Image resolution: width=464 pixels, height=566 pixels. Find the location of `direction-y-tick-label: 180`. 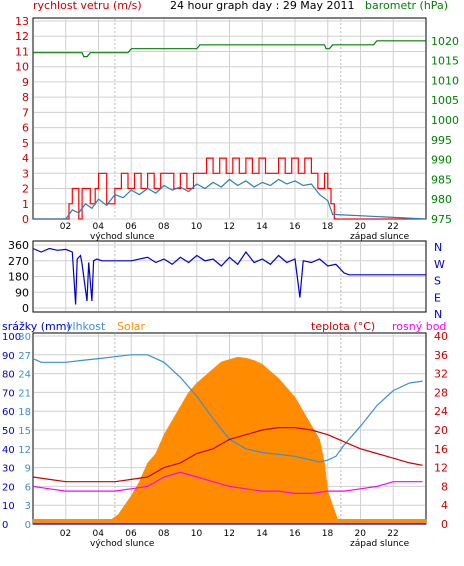

direction-y-tick-label: 180 is located at coordinates (18, 277).